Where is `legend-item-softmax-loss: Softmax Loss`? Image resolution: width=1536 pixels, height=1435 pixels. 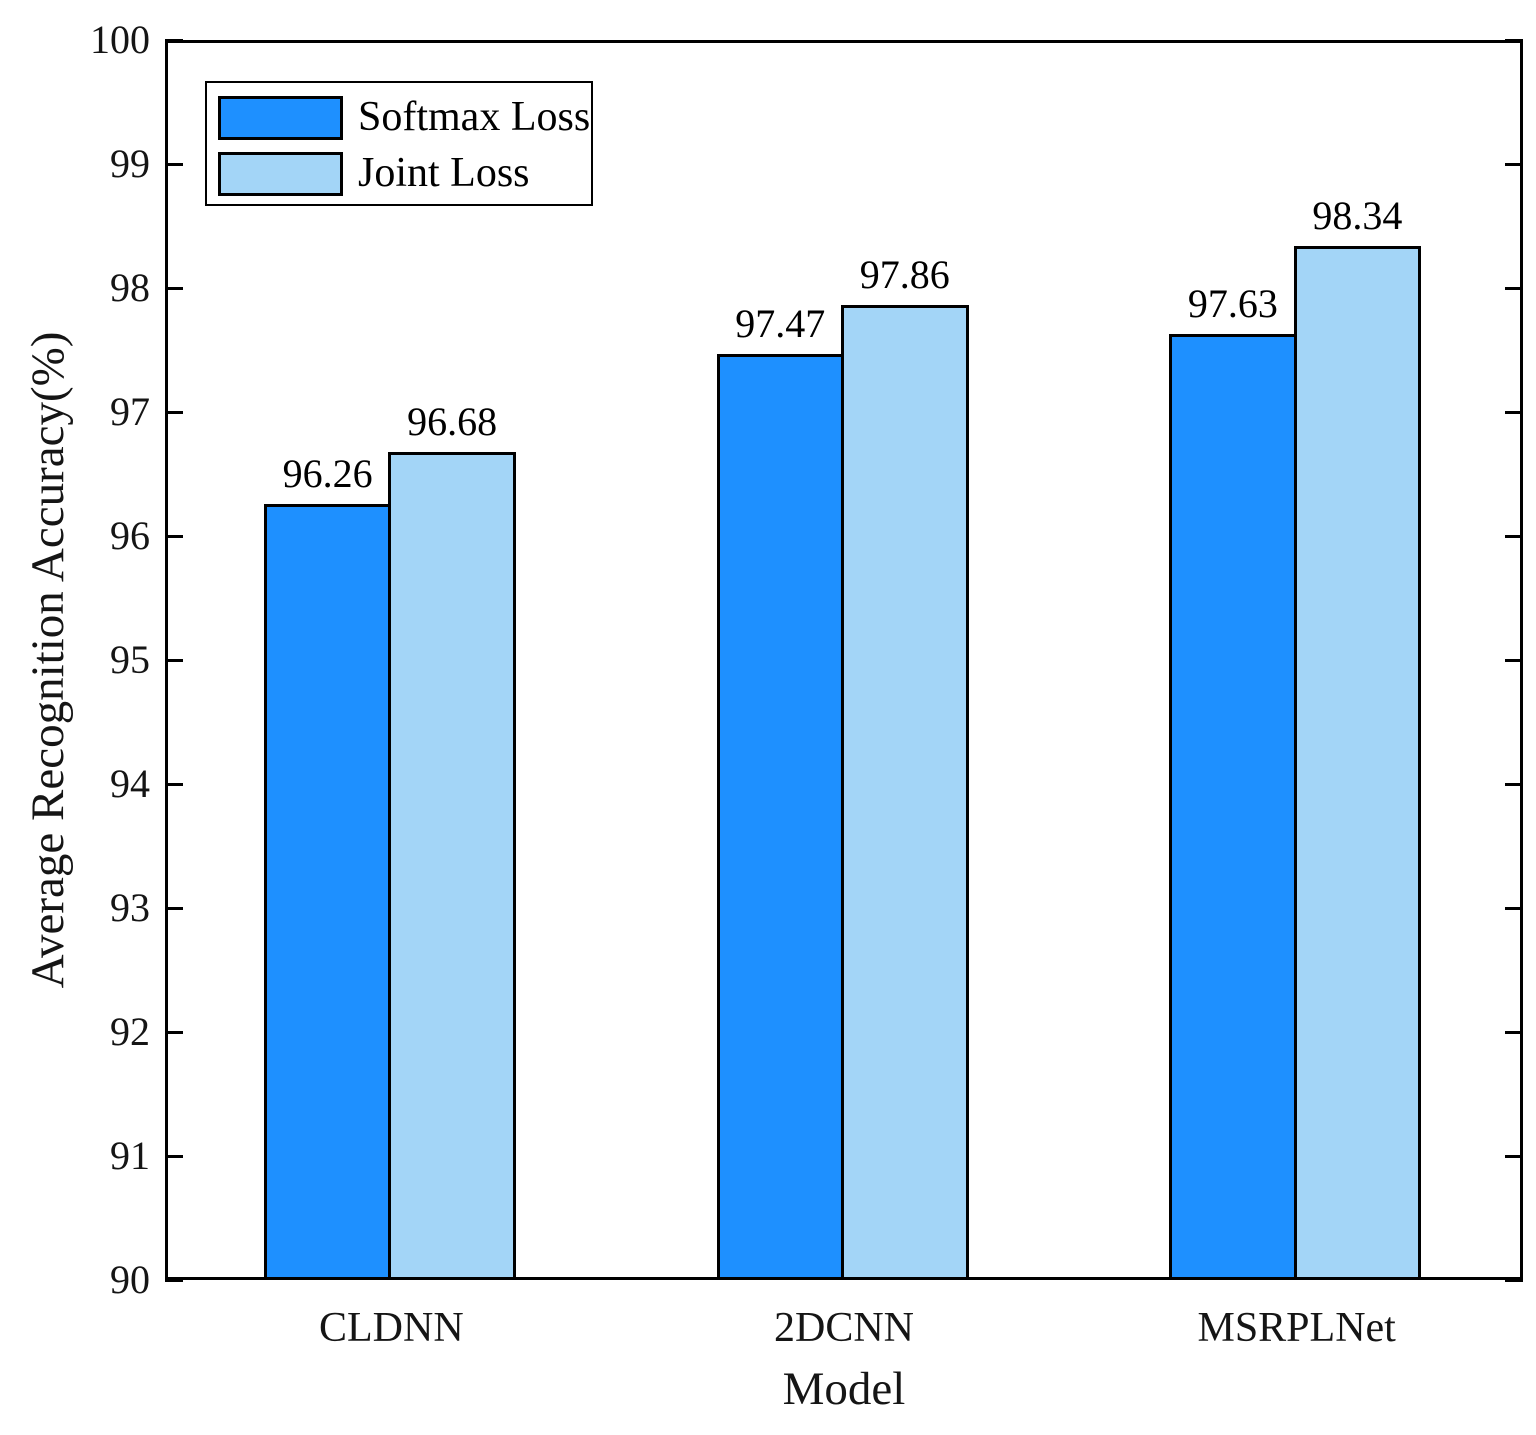 legend-item-softmax-loss: Softmax Loss is located at coordinates (404, 117).